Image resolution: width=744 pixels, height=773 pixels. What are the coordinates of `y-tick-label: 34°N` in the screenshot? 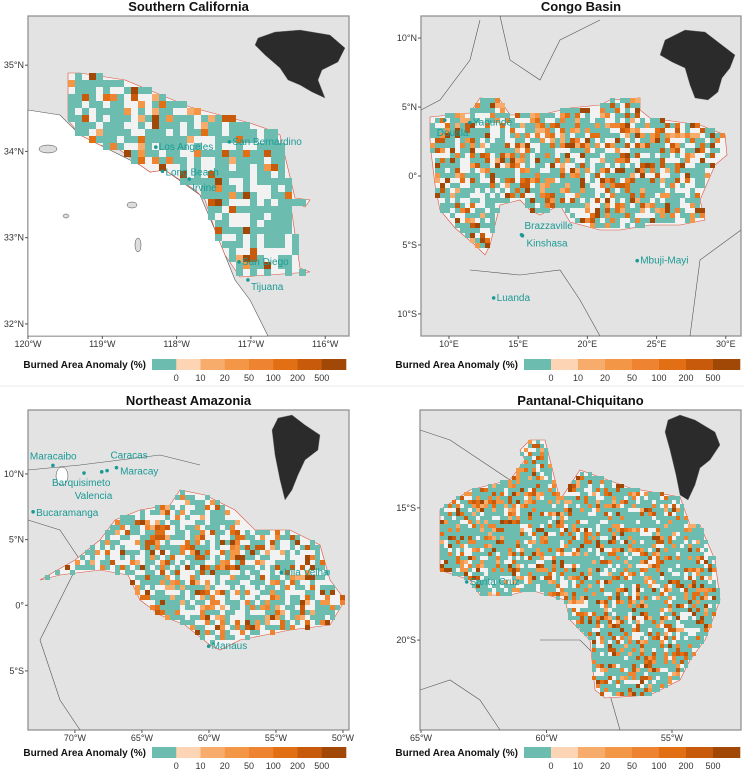 It's located at (14, 151).